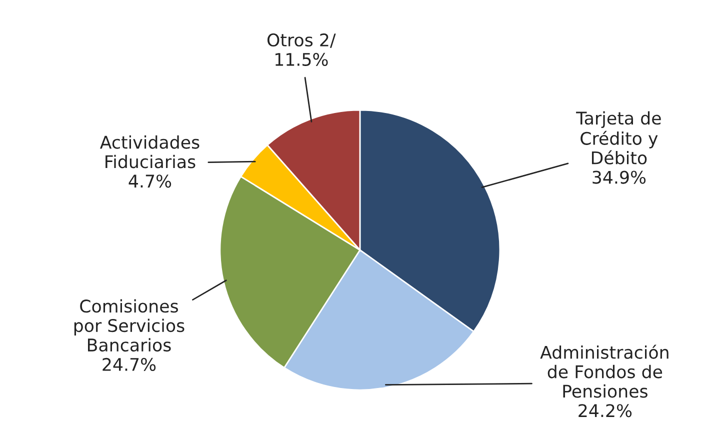 The image size is (702, 446). I want to click on slice-label: Administración de Fondos de Pensiones, so click(604, 371).